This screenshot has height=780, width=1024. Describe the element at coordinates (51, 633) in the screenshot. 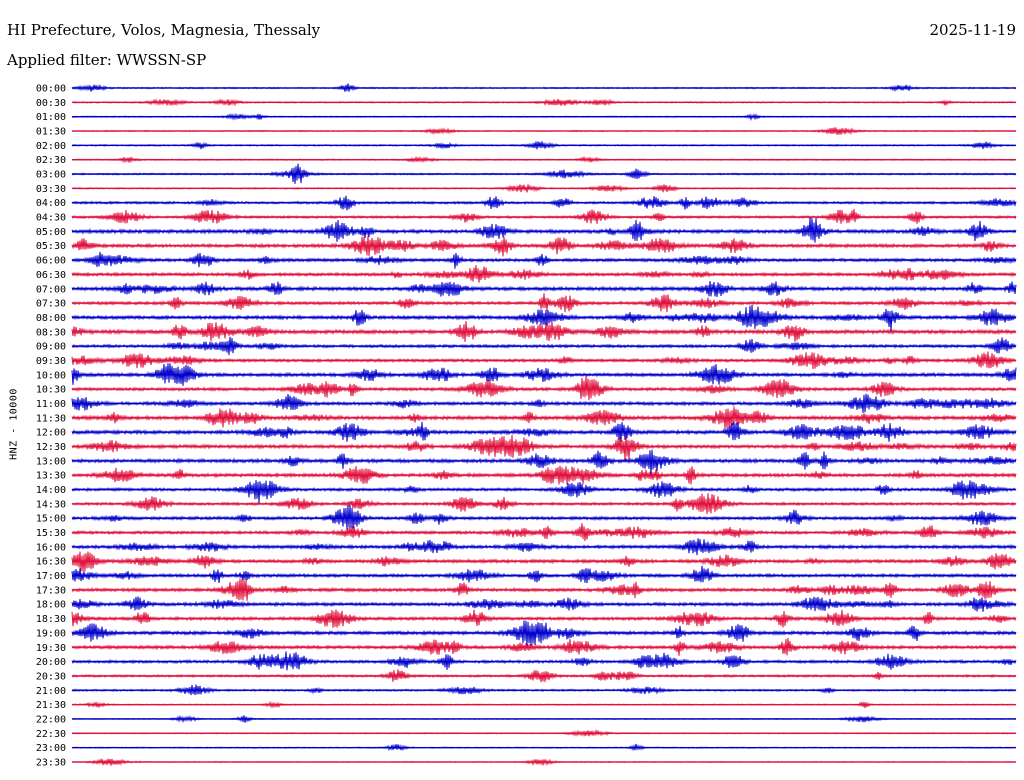

I see `time-label-1900: 19:00` at that location.